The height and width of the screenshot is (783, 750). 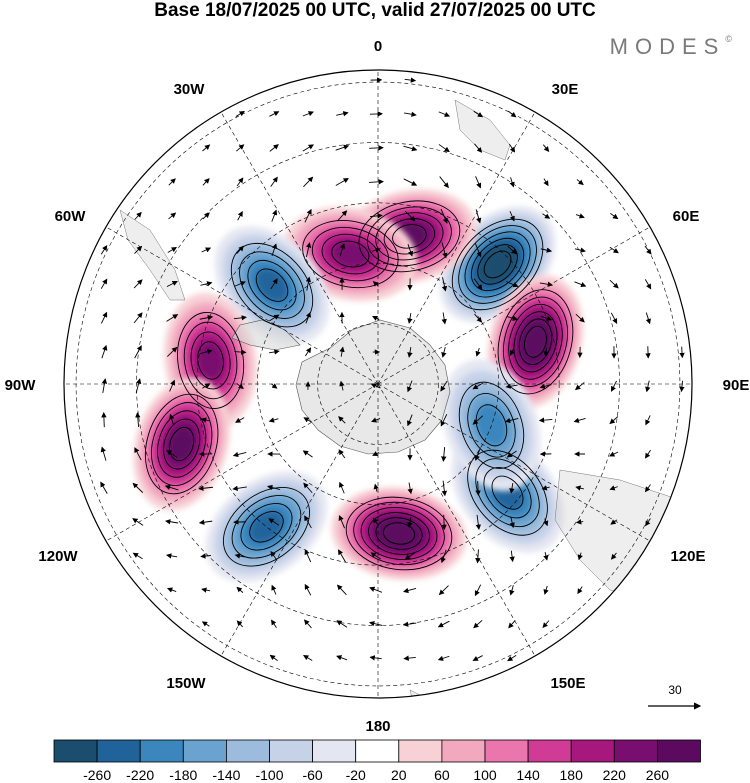 What do you see at coordinates (152, 255) in the screenshot?
I see `south-america` at bounding box center [152, 255].